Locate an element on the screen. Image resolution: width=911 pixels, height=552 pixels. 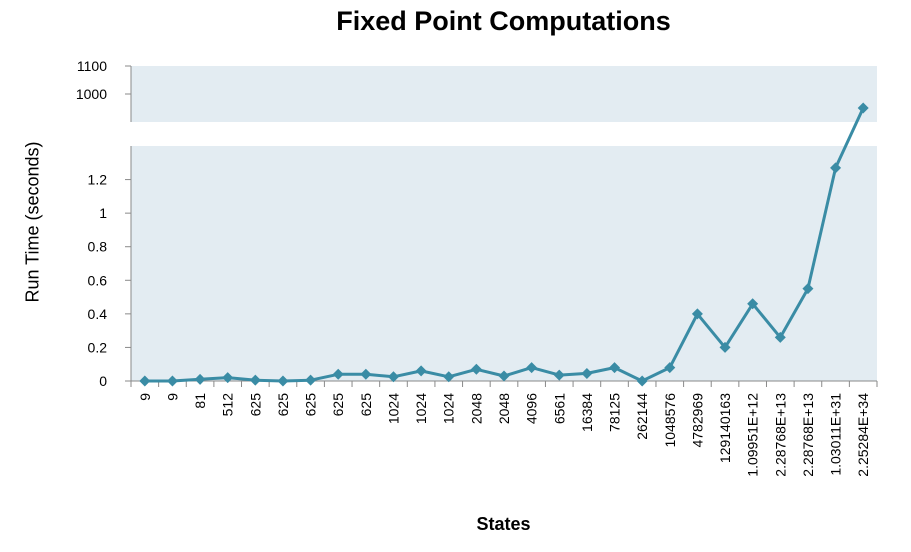
y-tick-labels: 0 0.2 0.4 0.6 0.8 1 1.2 1000 1100 is located at coordinates (91, 223).